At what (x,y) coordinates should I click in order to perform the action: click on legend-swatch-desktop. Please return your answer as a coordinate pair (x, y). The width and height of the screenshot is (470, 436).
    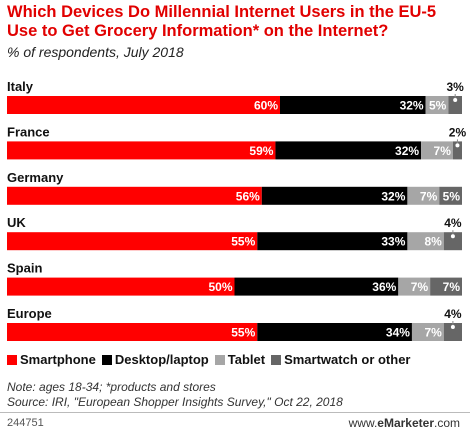
    Looking at the image, I should click on (106, 359).